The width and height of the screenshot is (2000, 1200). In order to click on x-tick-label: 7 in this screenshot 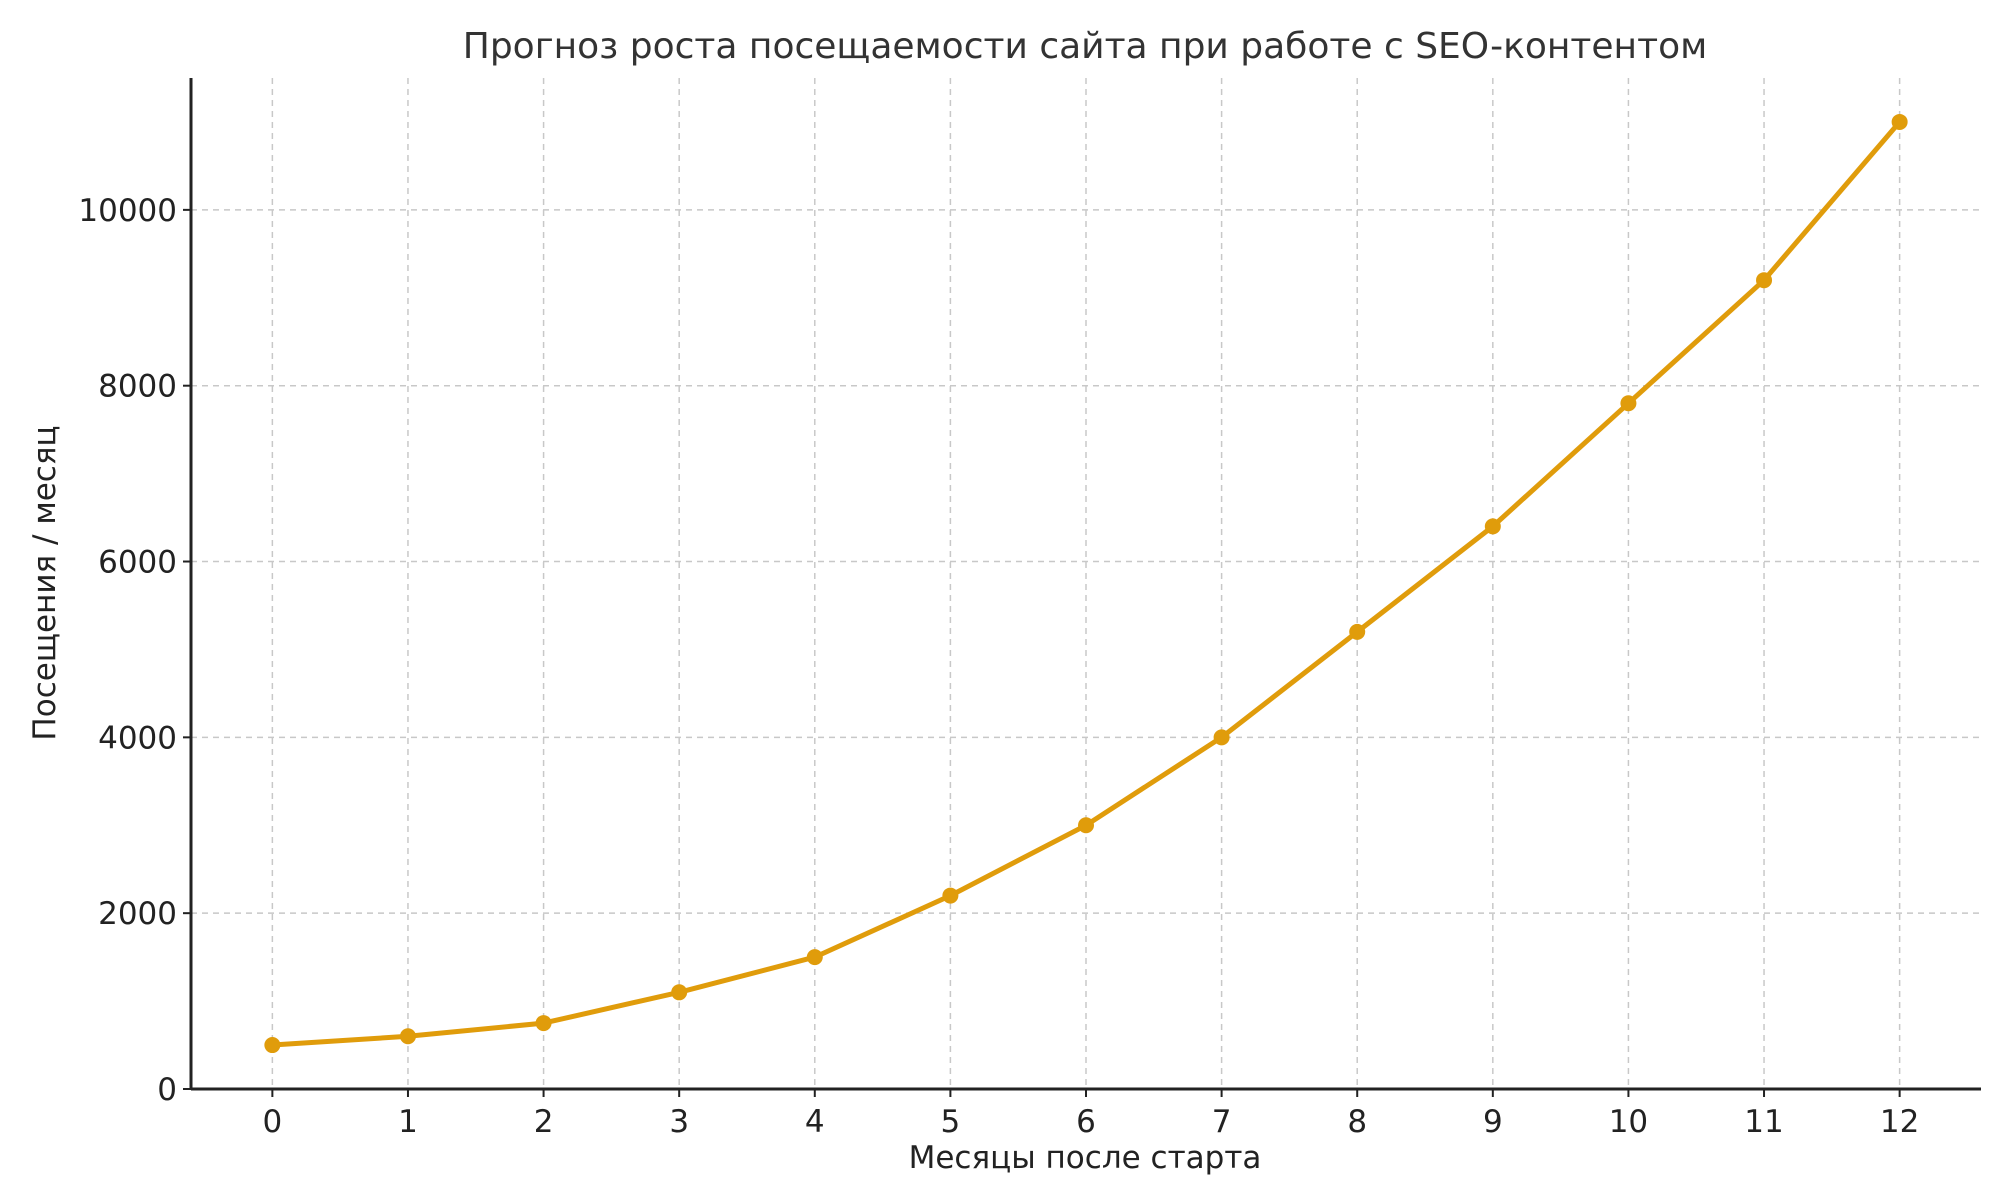, I will do `click(1222, 1122)`.